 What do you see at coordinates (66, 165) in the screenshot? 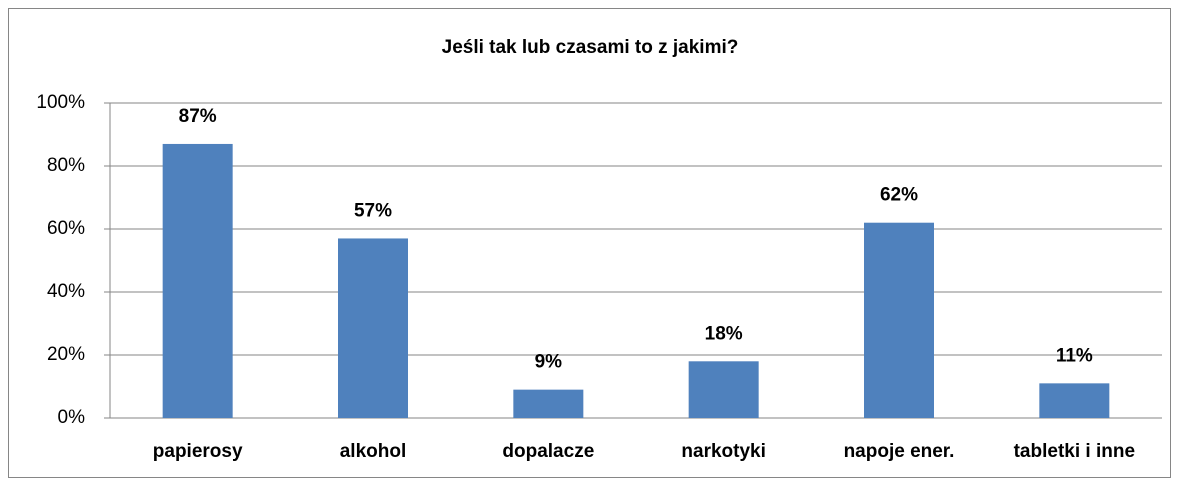
I see `y-tick-label: 80%` at bounding box center [66, 165].